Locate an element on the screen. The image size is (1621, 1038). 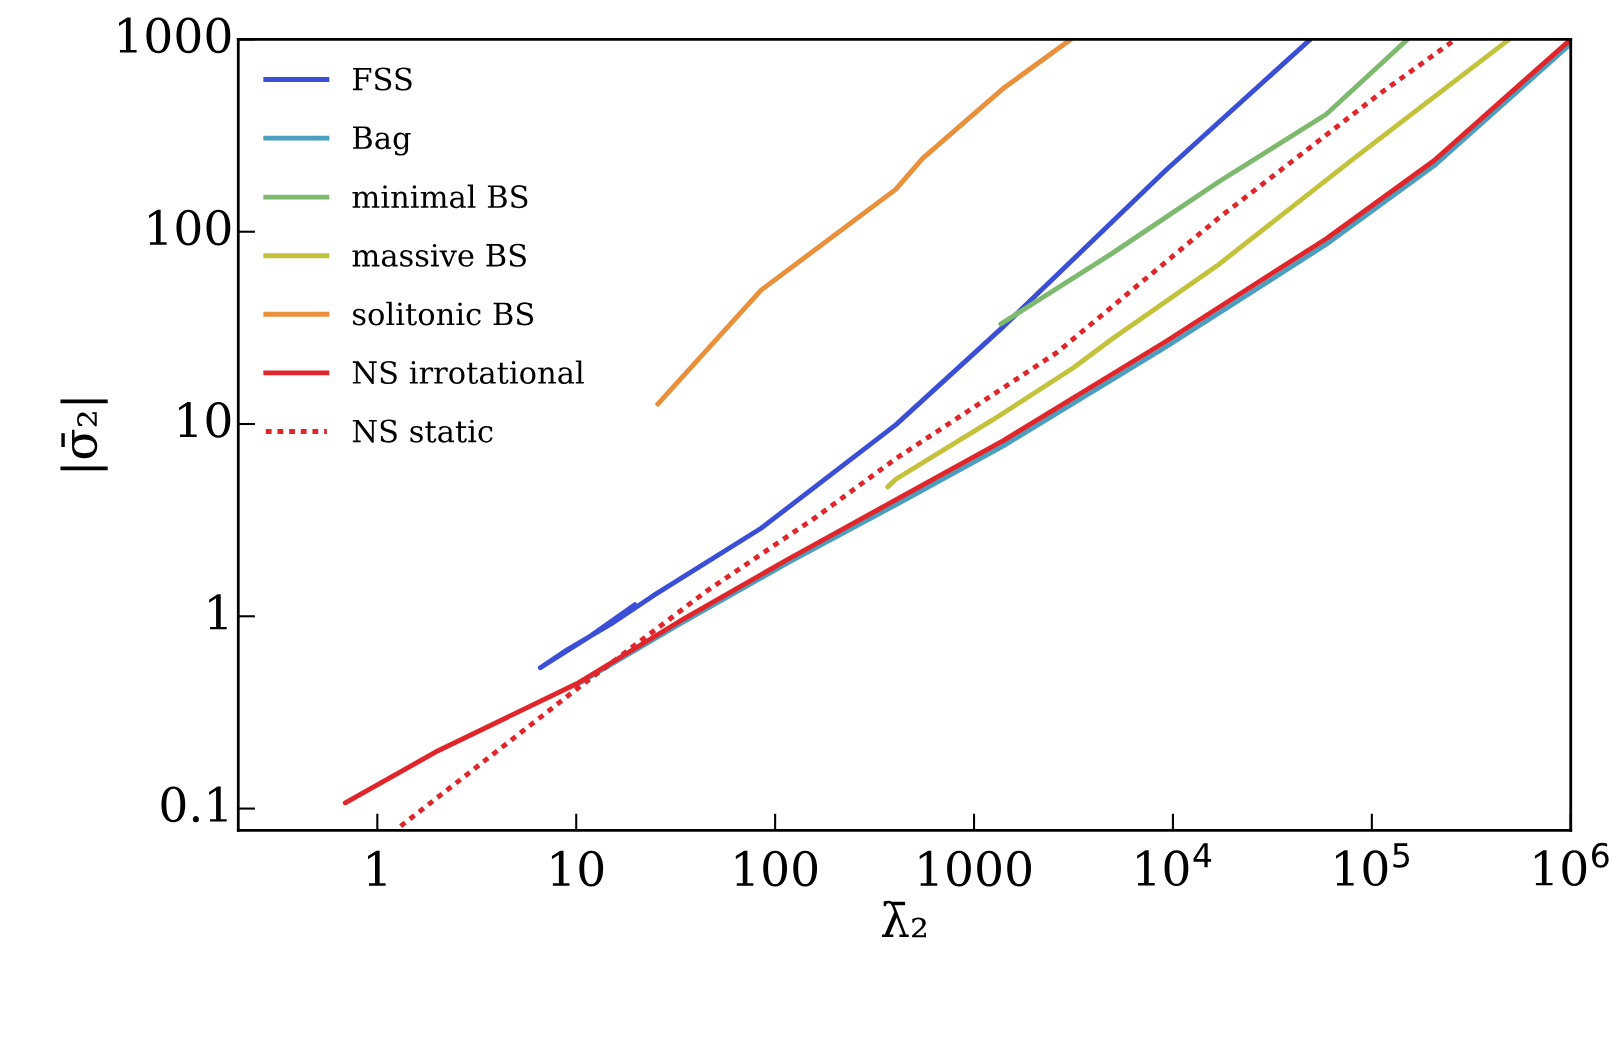
y-tick-label: 10 is located at coordinates (205, 419).